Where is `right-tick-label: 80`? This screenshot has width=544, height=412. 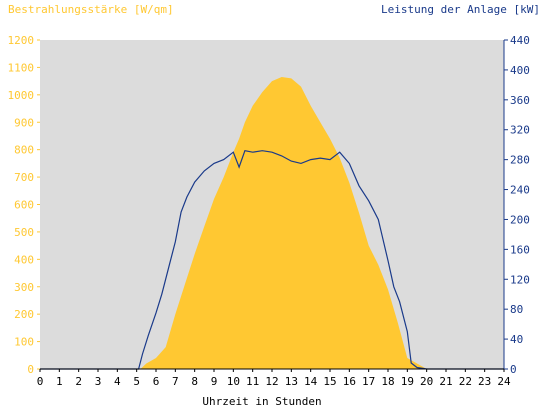
right-tick-label: 80 is located at coordinates (516, 309).